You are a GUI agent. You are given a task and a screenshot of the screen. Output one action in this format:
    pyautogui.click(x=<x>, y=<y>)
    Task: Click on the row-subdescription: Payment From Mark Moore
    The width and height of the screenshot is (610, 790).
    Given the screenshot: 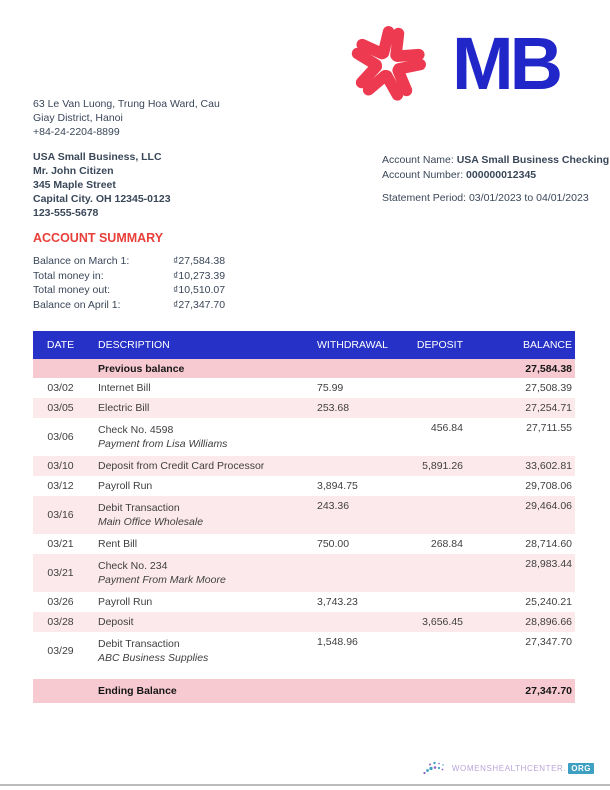 What is the action you would take?
    pyautogui.click(x=162, y=580)
    